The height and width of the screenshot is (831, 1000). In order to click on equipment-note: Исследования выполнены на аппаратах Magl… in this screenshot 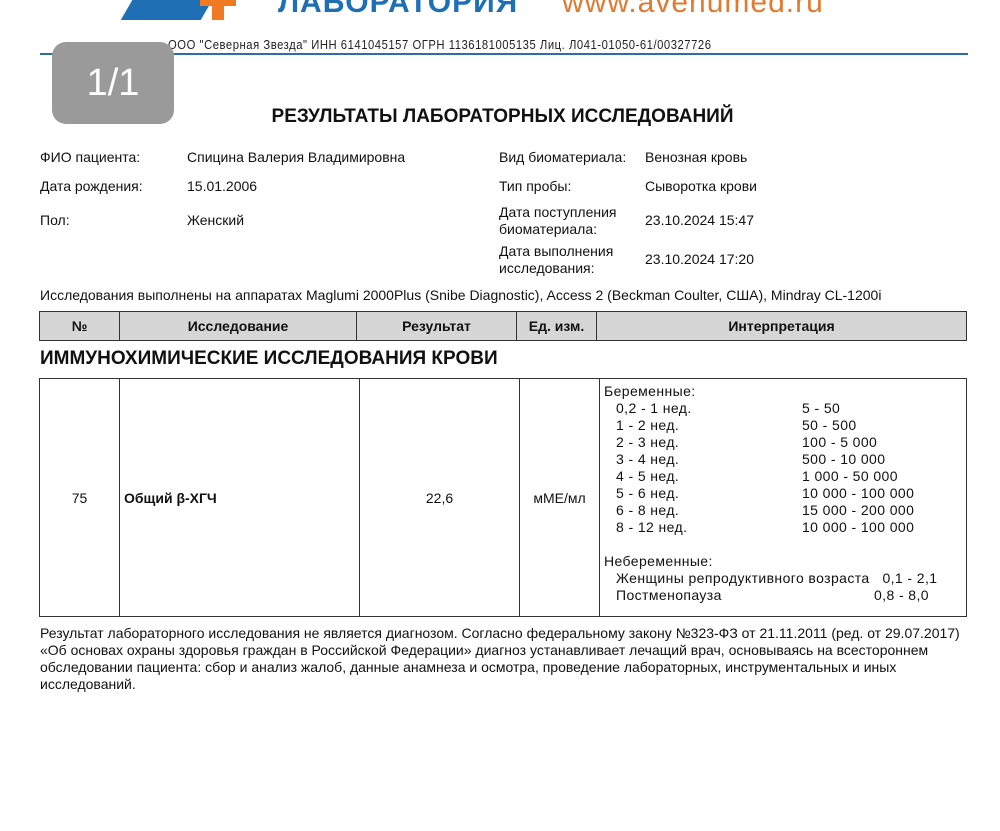, I will do `click(461, 295)`.